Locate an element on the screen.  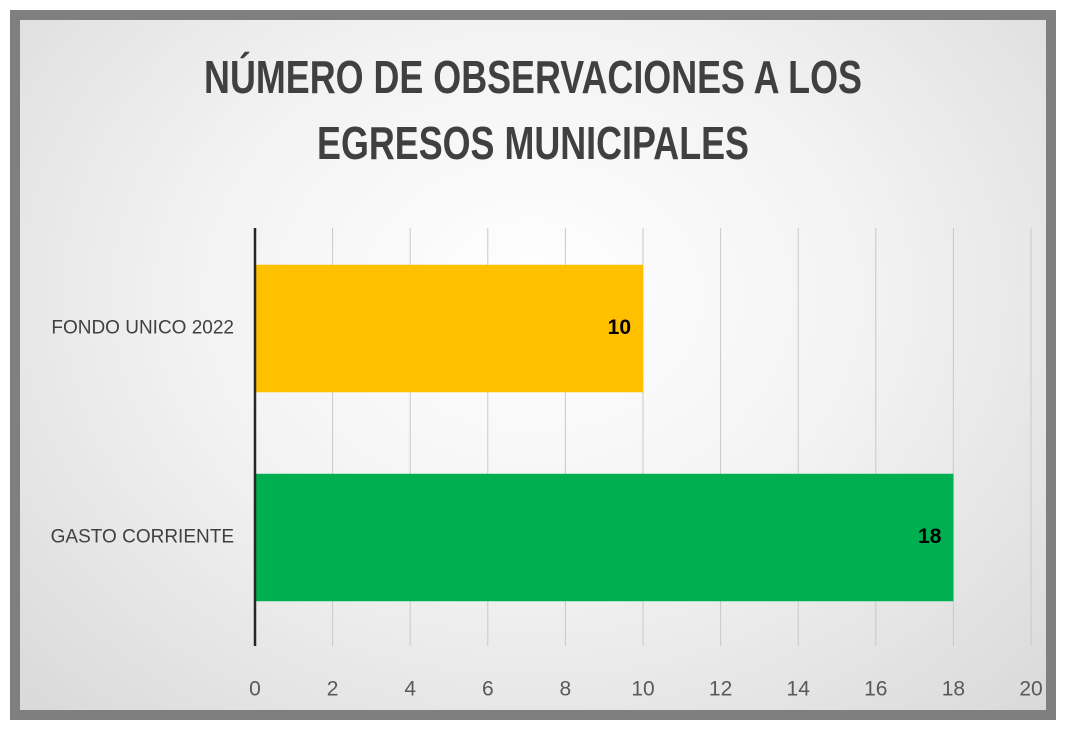
x-tick-label: 2 is located at coordinates (333, 689).